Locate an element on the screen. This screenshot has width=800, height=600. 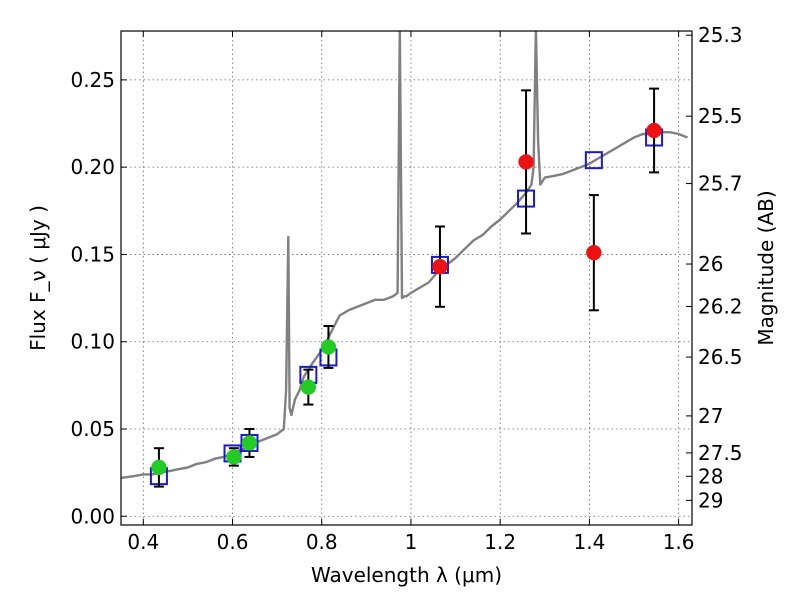
x-tick-label: 1 is located at coordinates (411, 542).